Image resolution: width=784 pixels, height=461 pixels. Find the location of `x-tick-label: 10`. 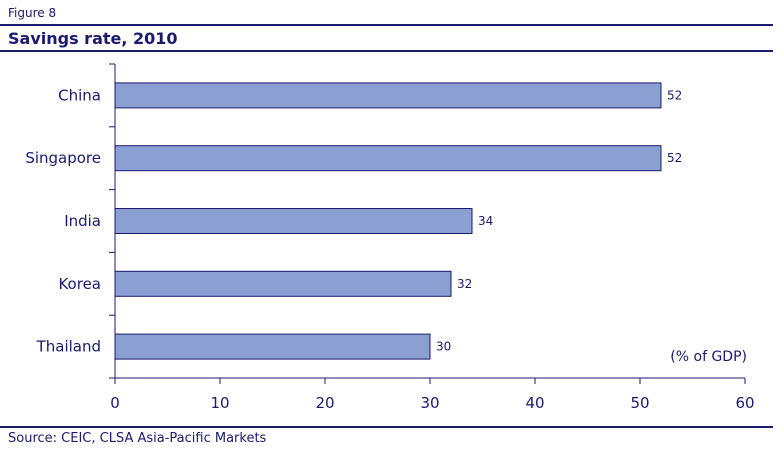

x-tick-label: 10 is located at coordinates (219, 403).